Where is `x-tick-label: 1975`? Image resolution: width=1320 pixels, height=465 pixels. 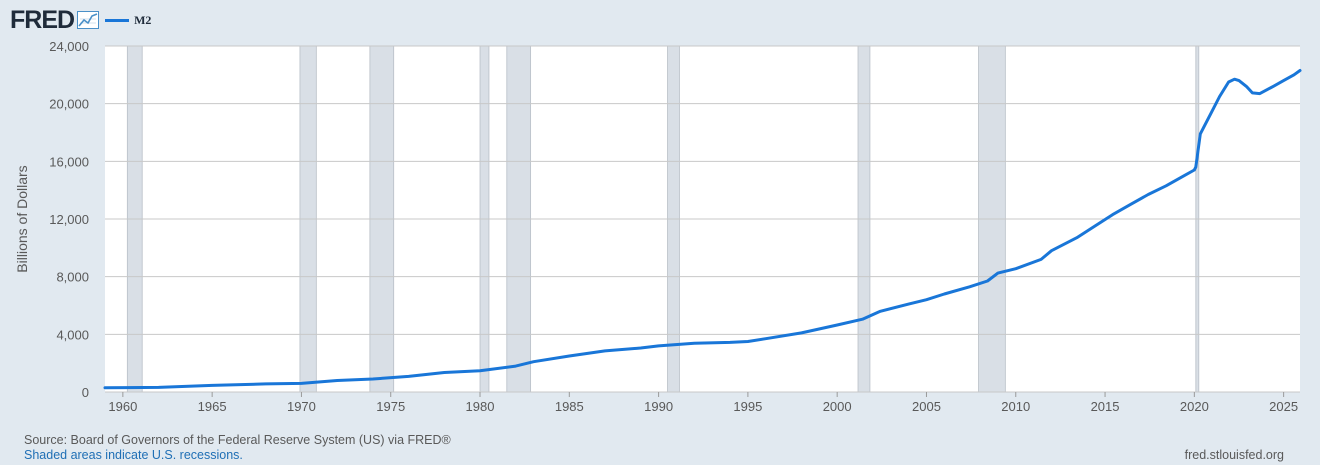 x-tick-label: 1975 is located at coordinates (390, 406).